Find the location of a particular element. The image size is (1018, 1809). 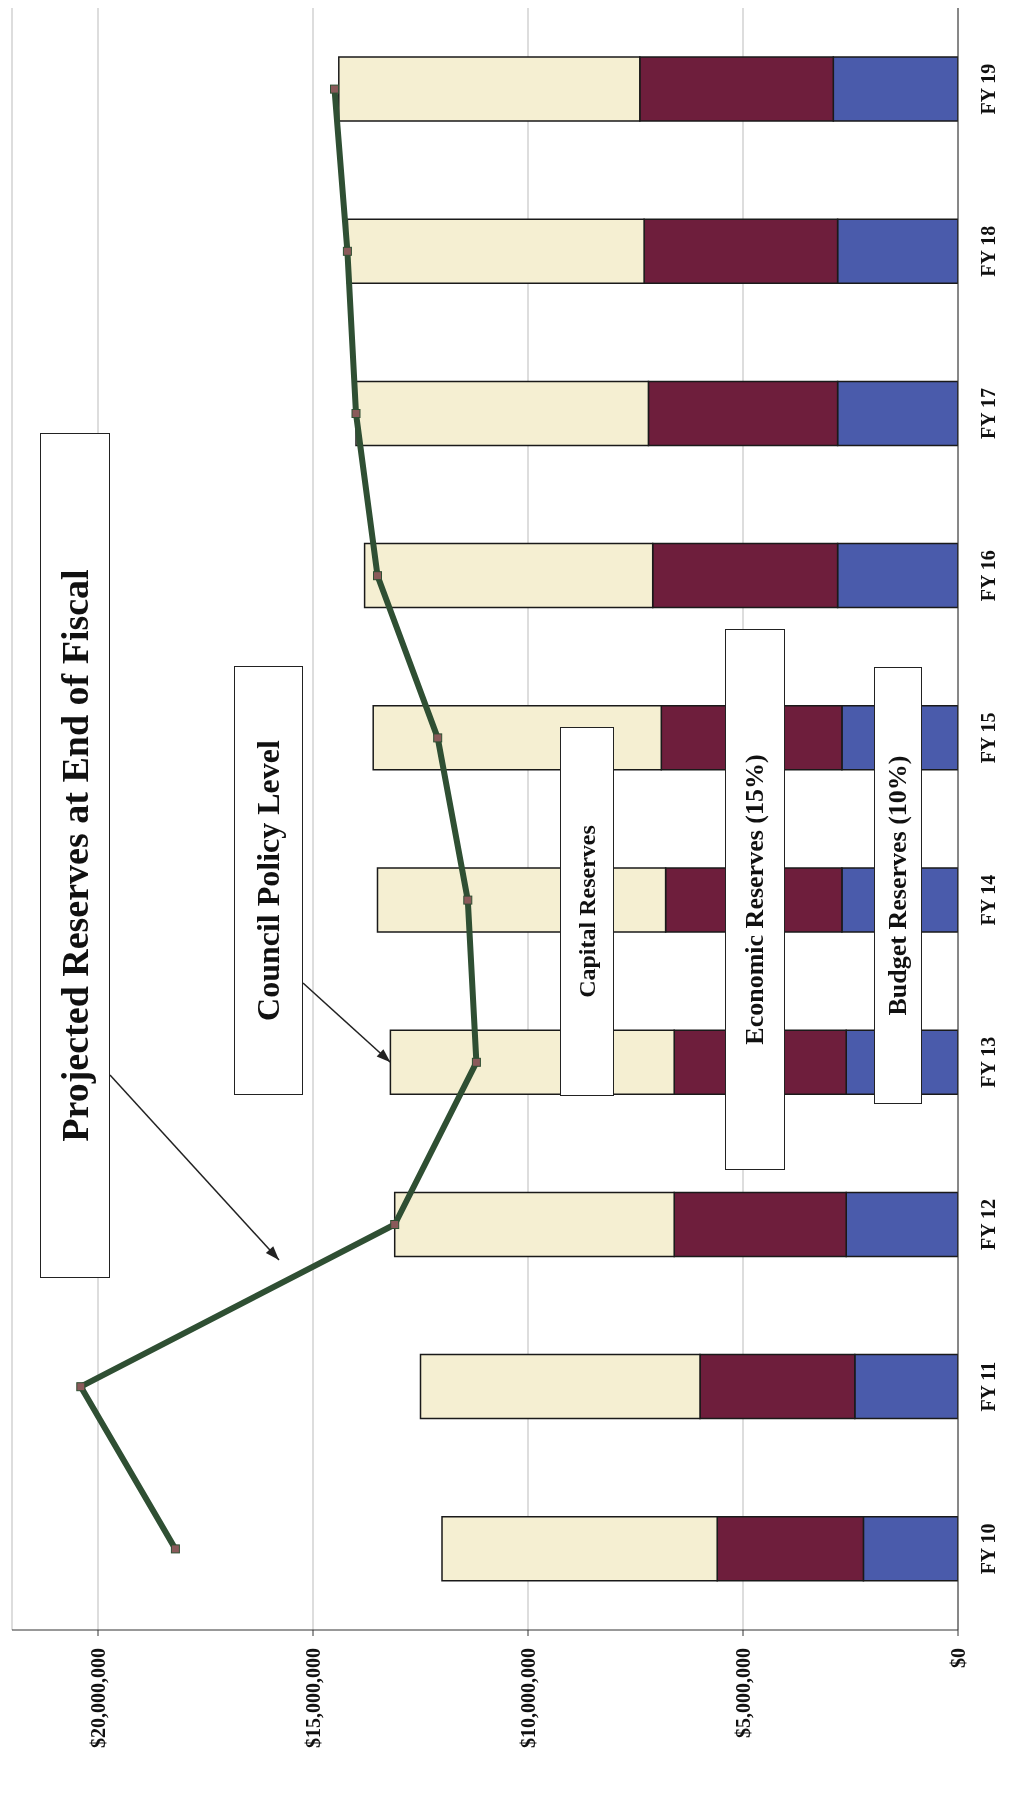

y-tick-label: FY 18 is located at coordinates (988, 251).